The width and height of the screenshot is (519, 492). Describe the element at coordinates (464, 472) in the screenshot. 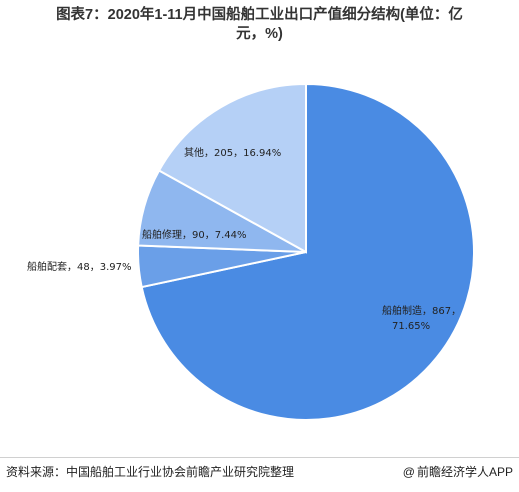

I see `brand-name: 前瞻经济学人APP` at that location.